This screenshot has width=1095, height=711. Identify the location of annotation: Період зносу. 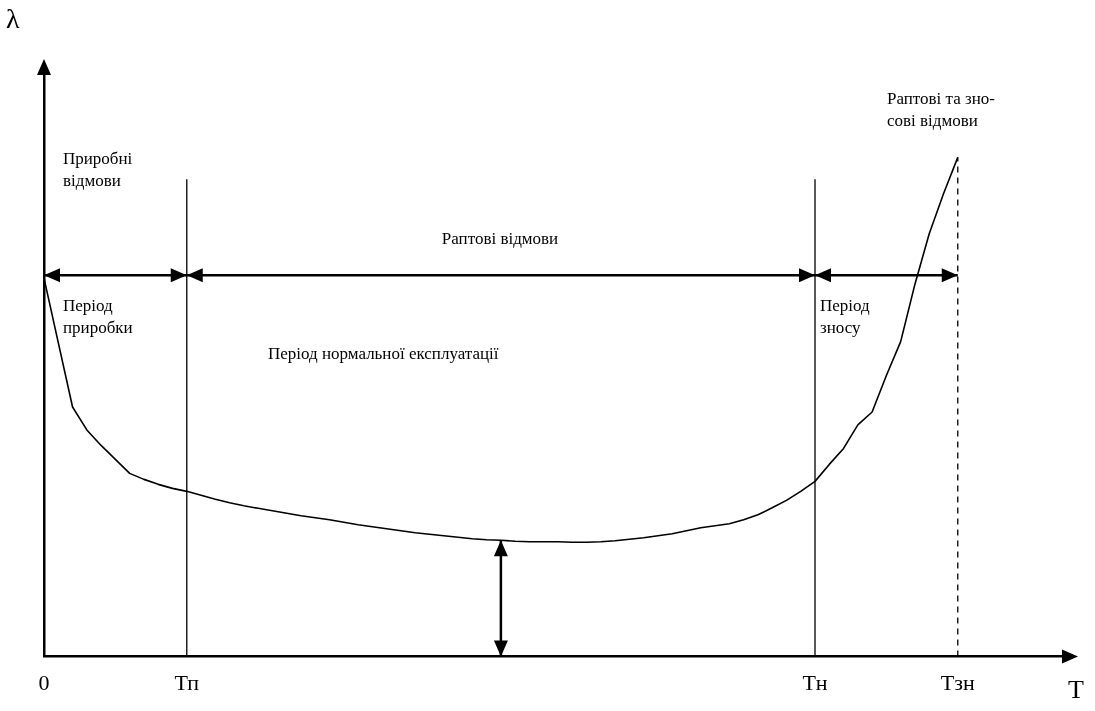
(845, 317).